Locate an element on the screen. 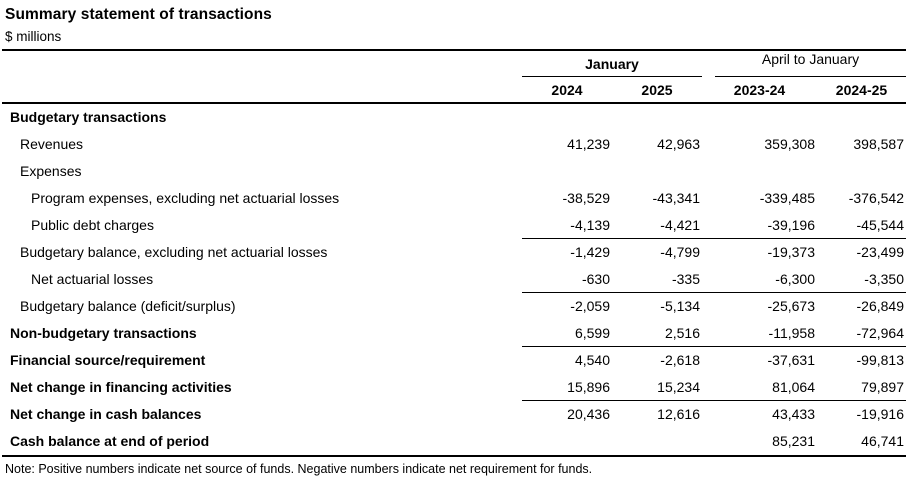 The width and height of the screenshot is (912, 482). column-header-row: 2024 2025 2023-24 2024-25 is located at coordinates (454, 90).